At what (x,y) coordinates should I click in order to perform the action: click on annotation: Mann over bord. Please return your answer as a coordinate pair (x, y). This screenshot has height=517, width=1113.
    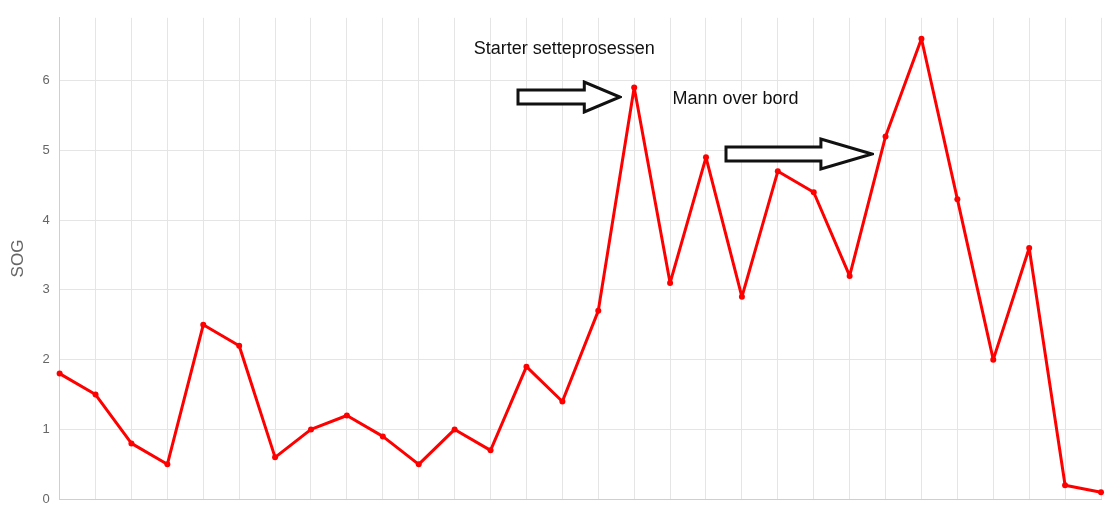
    Looking at the image, I should click on (735, 98).